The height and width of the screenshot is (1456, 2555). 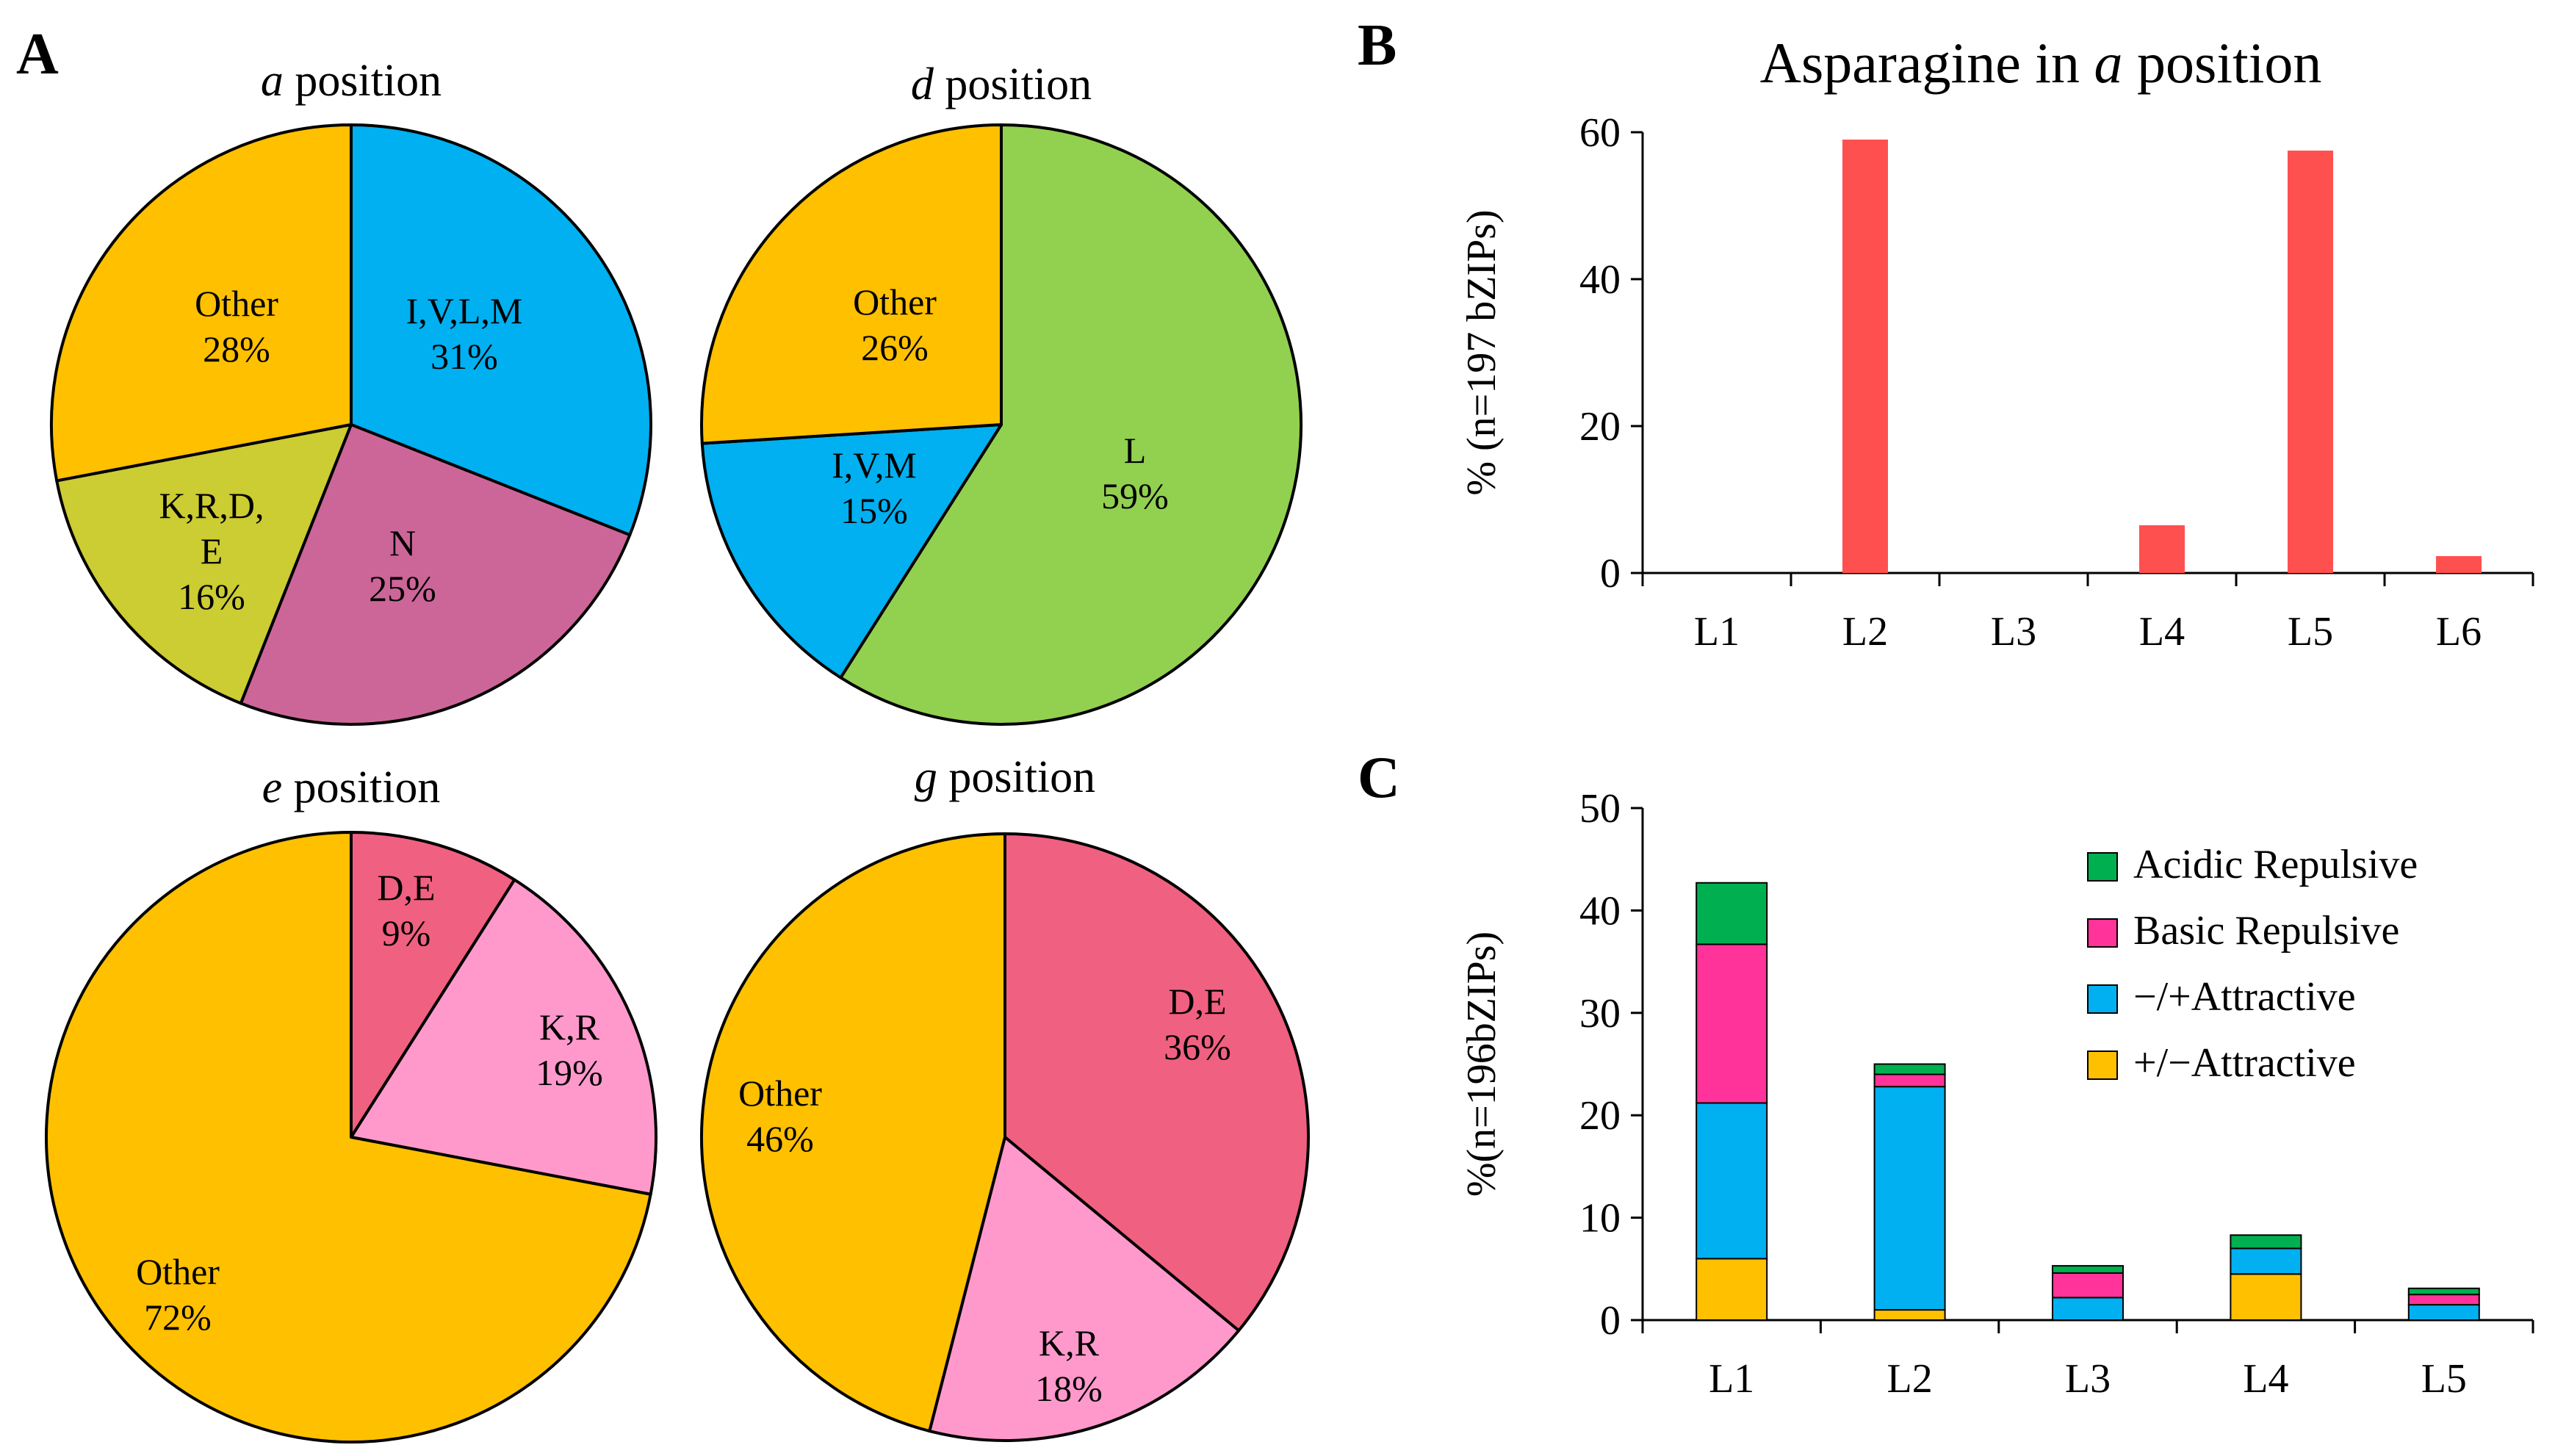 What do you see at coordinates (2443, 1291) in the screenshot?
I see `bar-segment-l5-acidic-repulsive` at bounding box center [2443, 1291].